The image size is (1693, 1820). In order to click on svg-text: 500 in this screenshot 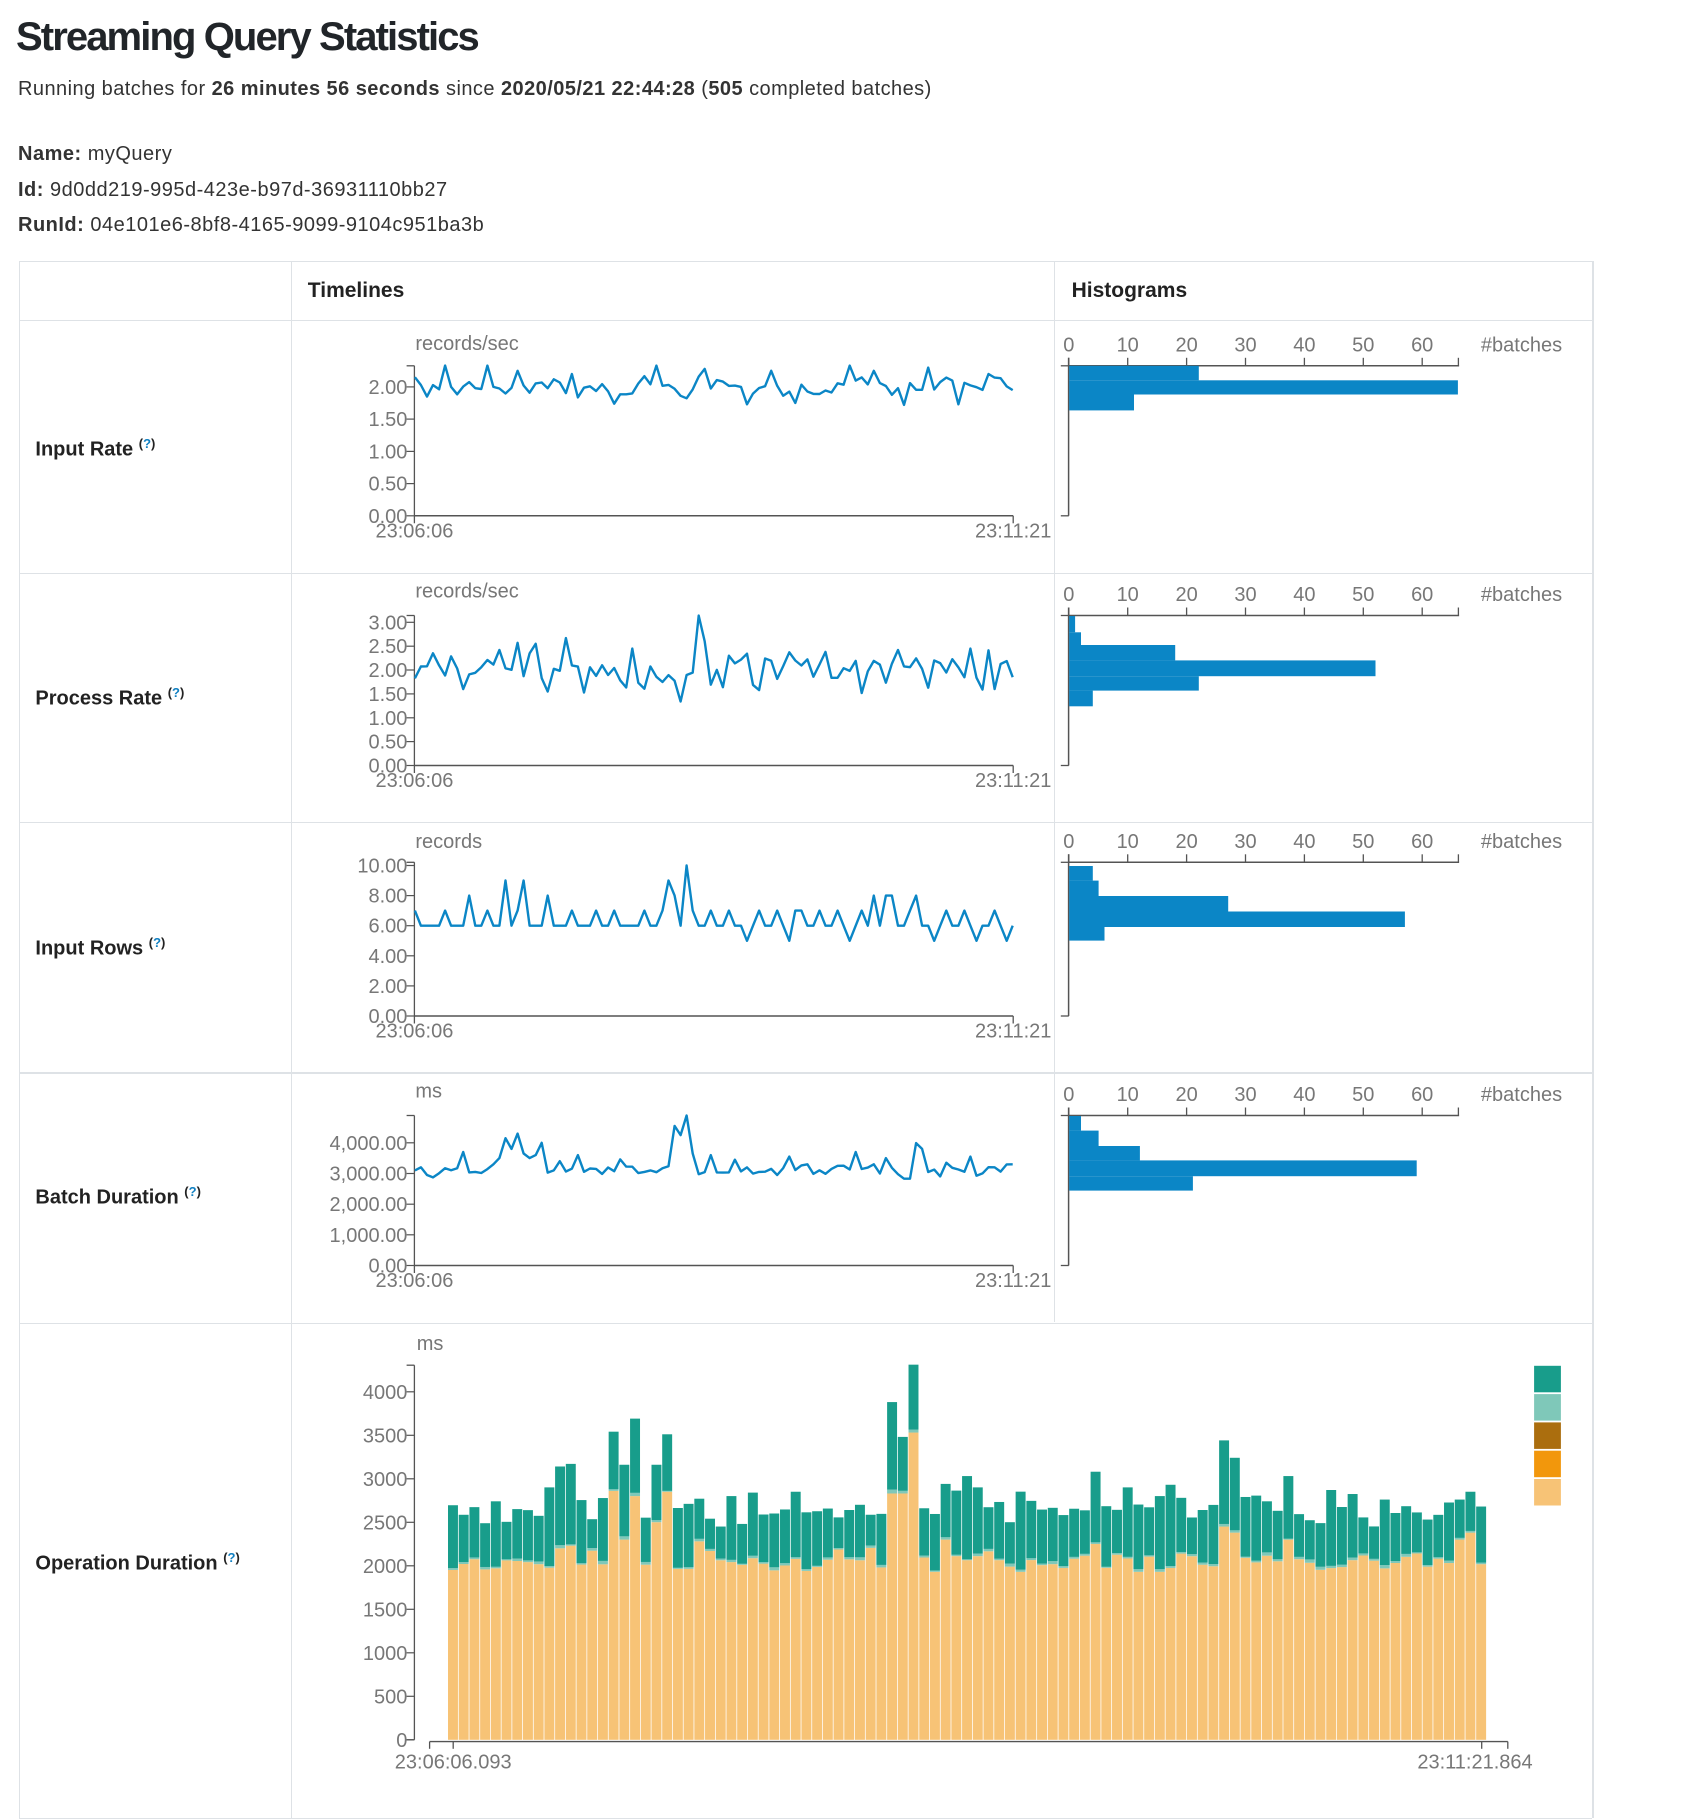, I will do `click(390, 1697)`.